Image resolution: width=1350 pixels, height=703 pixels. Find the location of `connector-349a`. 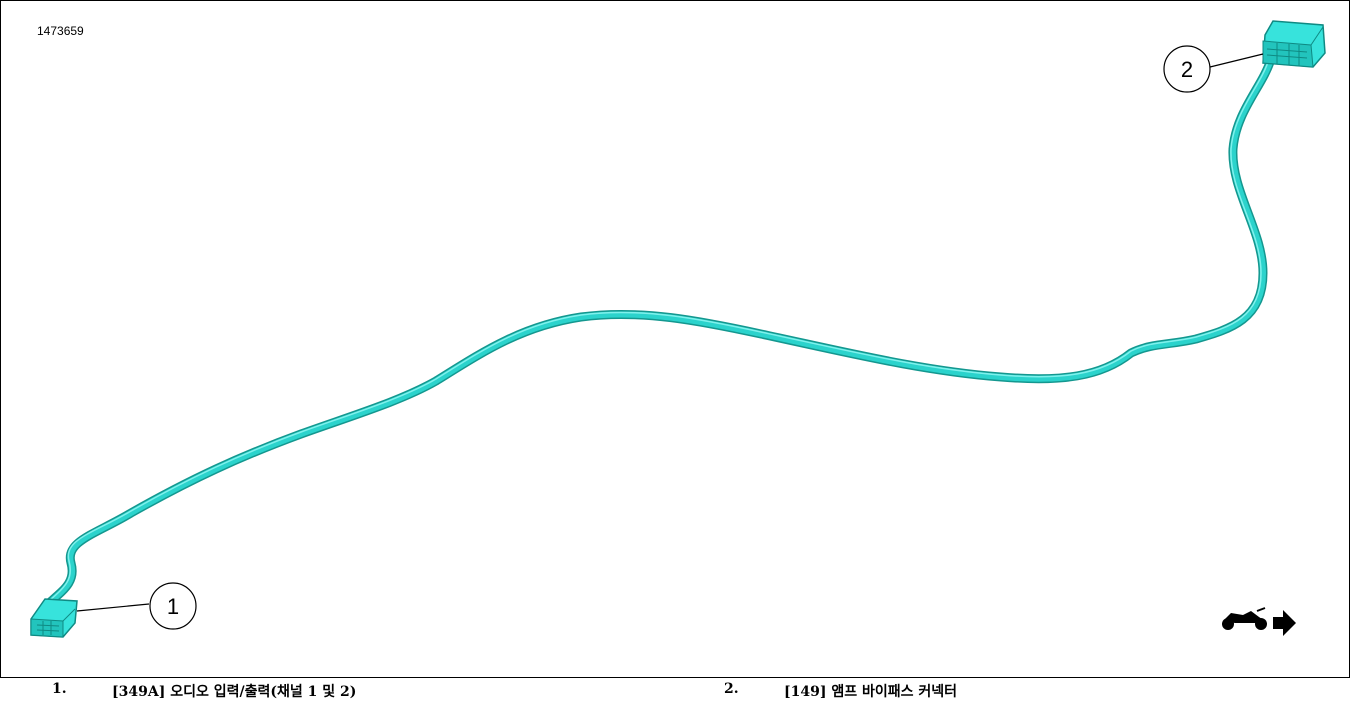

connector-349a is located at coordinates (54, 618).